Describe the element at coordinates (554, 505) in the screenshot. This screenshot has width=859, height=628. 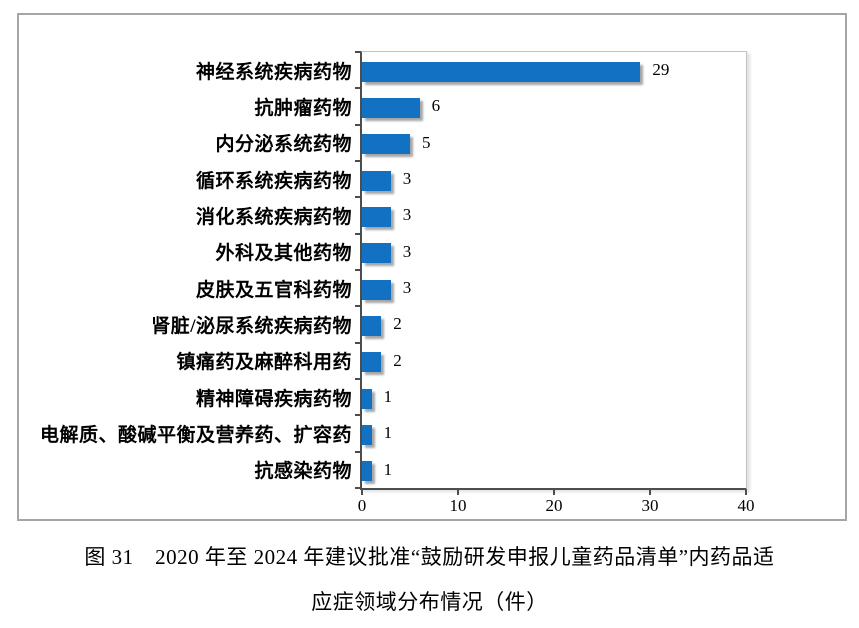
I see `x-axis-tick-label: 20` at that location.